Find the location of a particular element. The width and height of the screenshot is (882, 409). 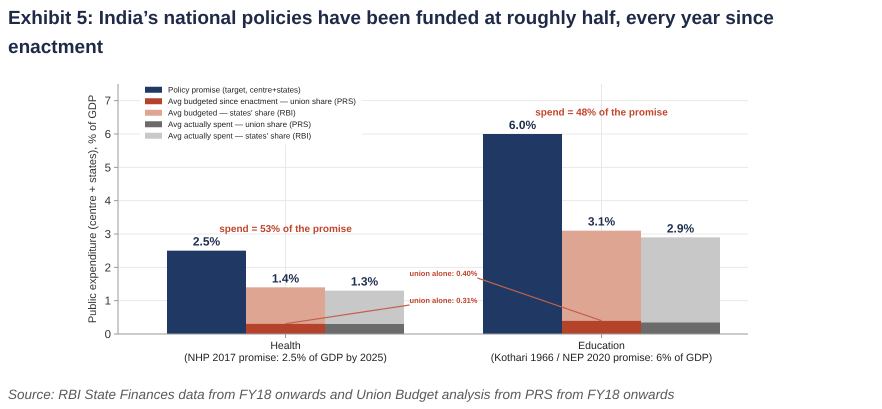

chart-title: Exhibit 5: India’s national policies have been funded at roughly half, every year since enactment is located at coordinates (391, 33).